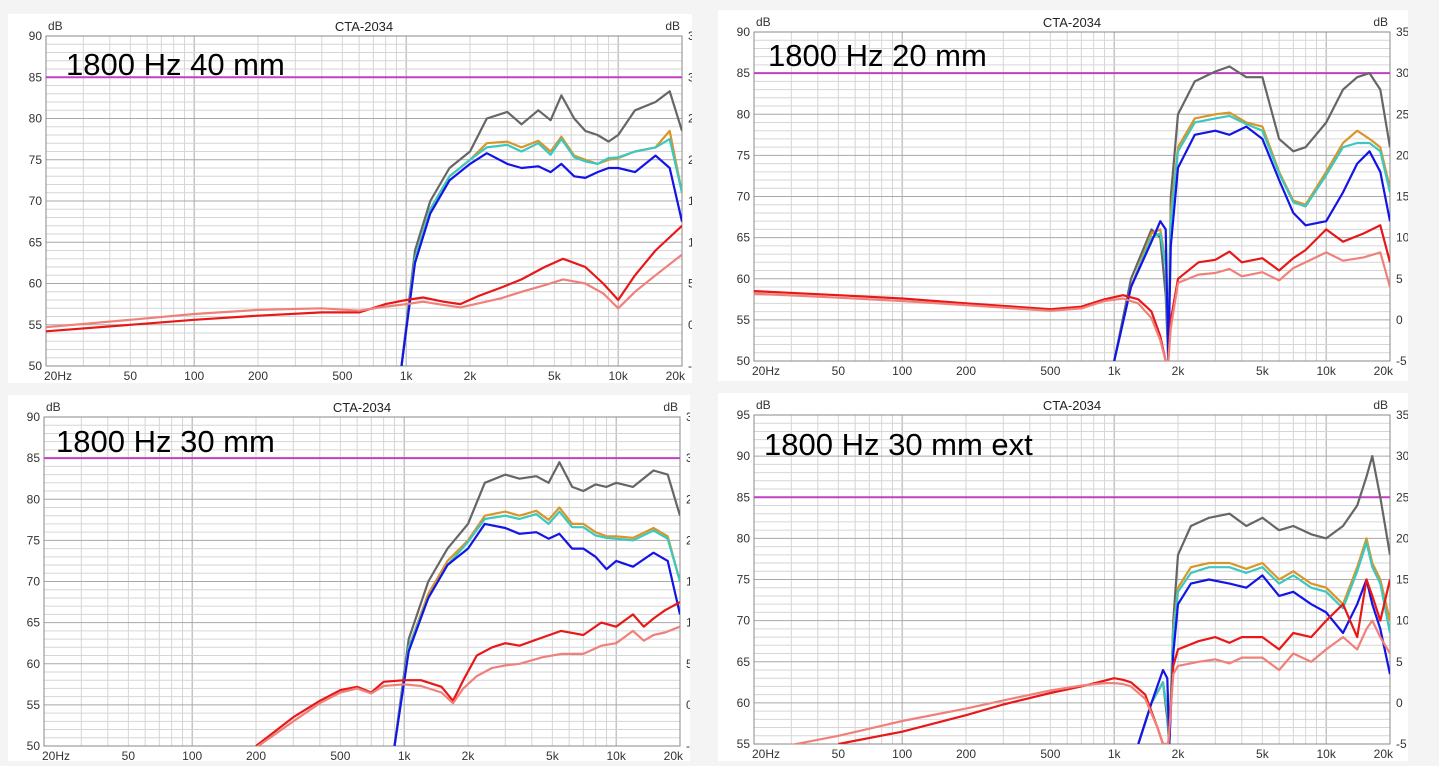  I want to click on chart-annotation: 1800 Hz 30 mm, so click(165, 441).